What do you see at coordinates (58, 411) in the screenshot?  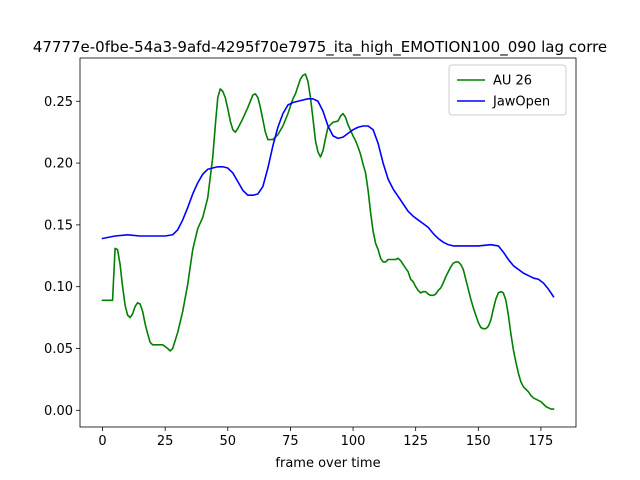 I see `y-tick-label: 0.00` at bounding box center [58, 411].